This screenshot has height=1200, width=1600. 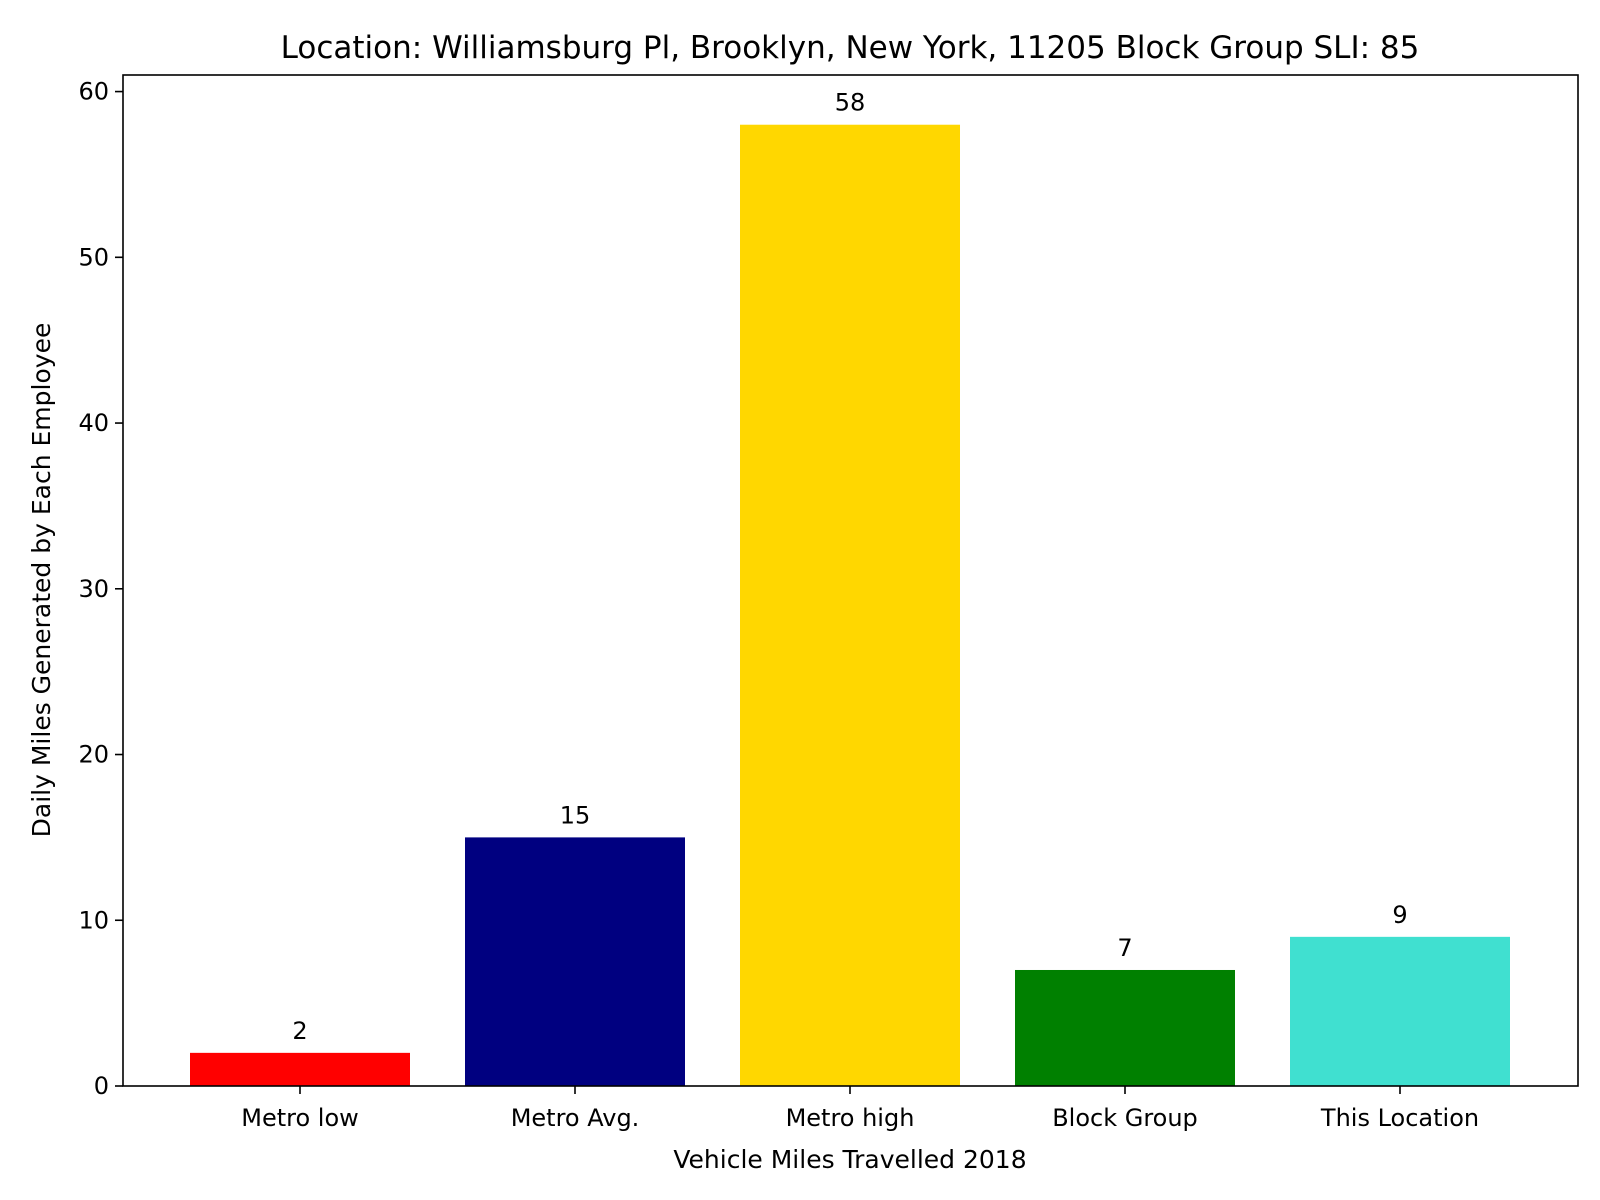 I want to click on data-label: 7, so click(x=1124, y=948).